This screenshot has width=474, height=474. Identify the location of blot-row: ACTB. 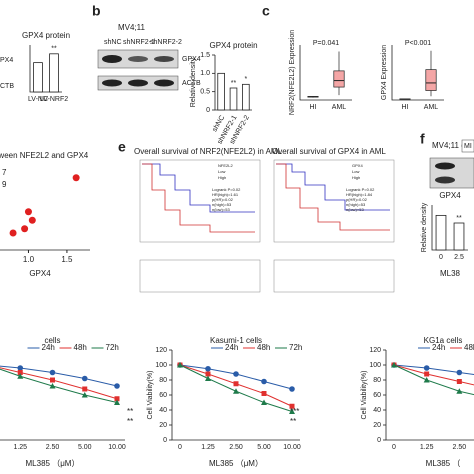
(191, 83).